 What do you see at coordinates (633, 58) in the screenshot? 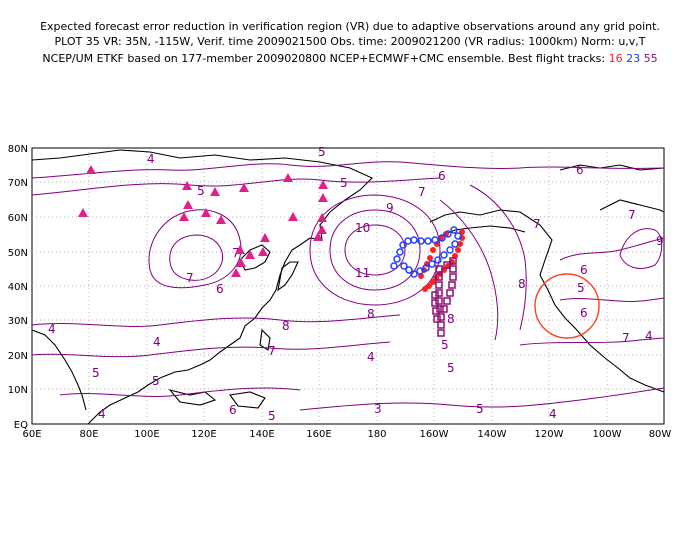
I see `track-23-label: 23` at bounding box center [633, 58].